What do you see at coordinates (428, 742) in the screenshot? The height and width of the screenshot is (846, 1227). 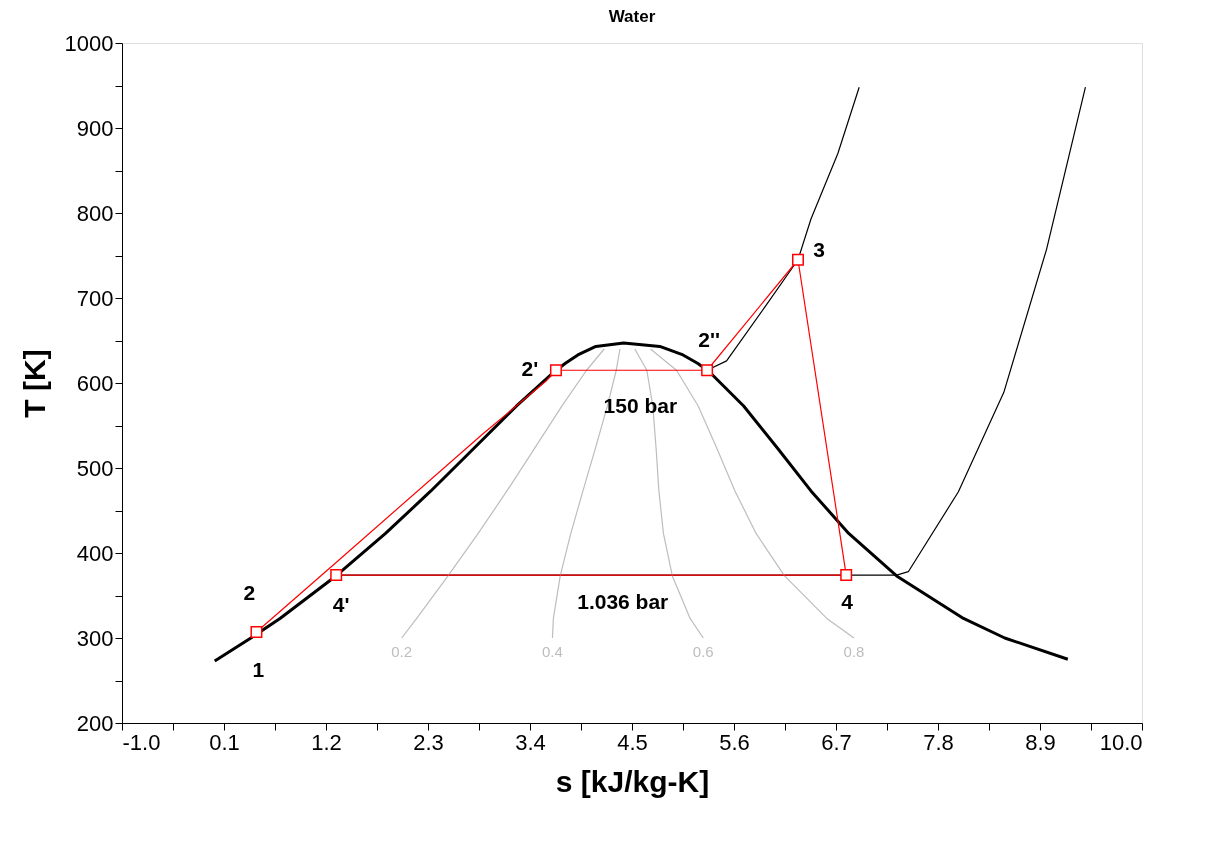 I see `x-tick-label: 2.3` at bounding box center [428, 742].